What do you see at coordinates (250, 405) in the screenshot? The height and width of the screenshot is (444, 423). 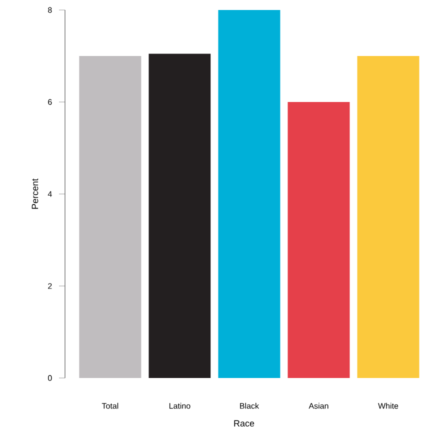 I see `x-tick-label: Black` at bounding box center [250, 405].